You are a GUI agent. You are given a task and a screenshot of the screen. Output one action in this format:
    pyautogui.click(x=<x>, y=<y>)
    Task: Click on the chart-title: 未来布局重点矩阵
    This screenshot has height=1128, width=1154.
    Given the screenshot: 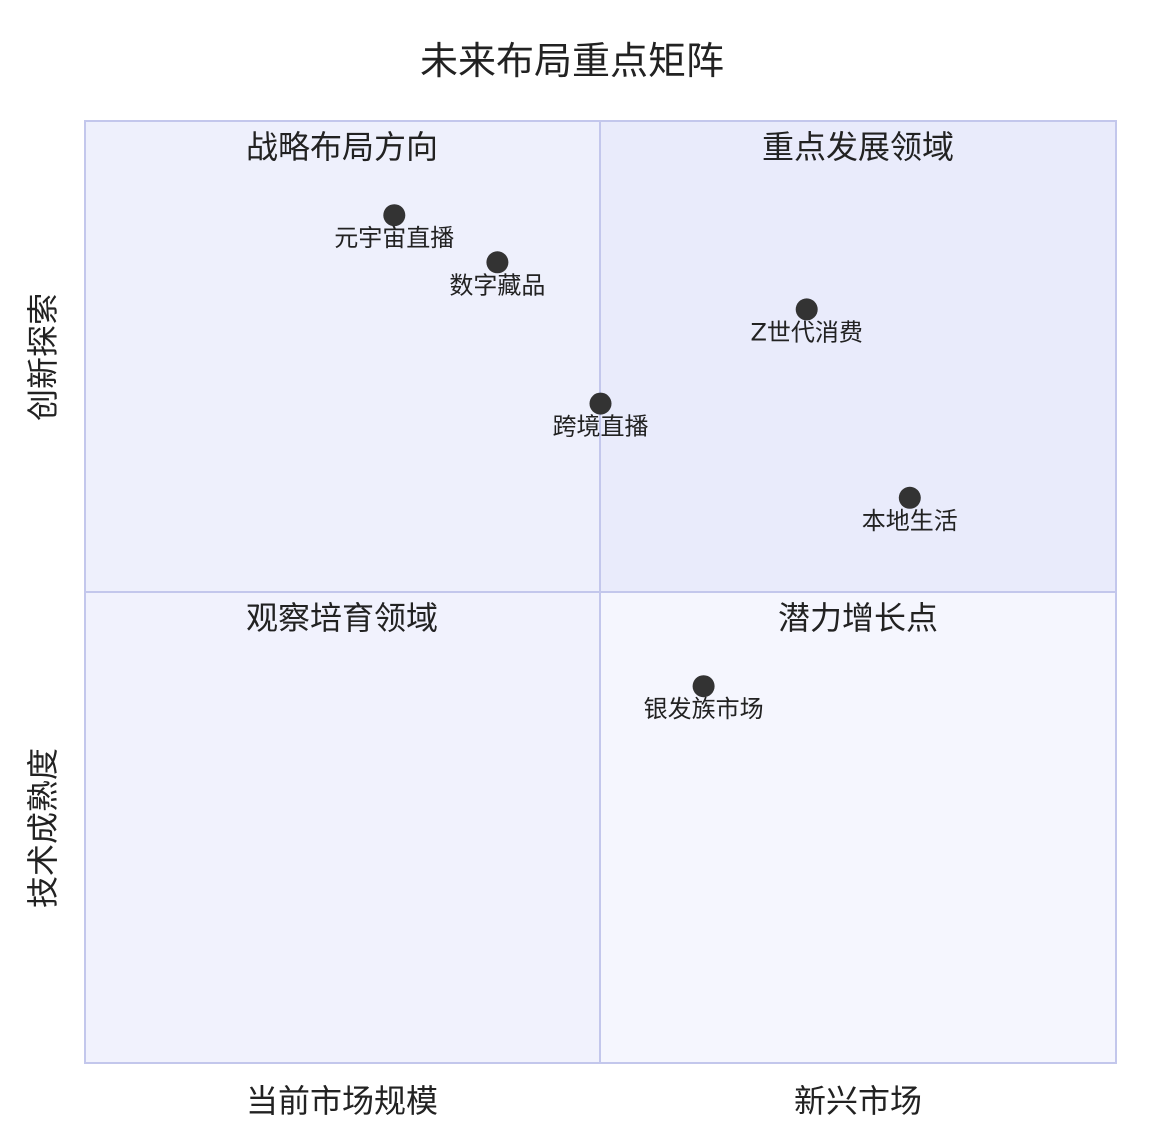 What is the action you would take?
    pyautogui.click(x=572, y=61)
    